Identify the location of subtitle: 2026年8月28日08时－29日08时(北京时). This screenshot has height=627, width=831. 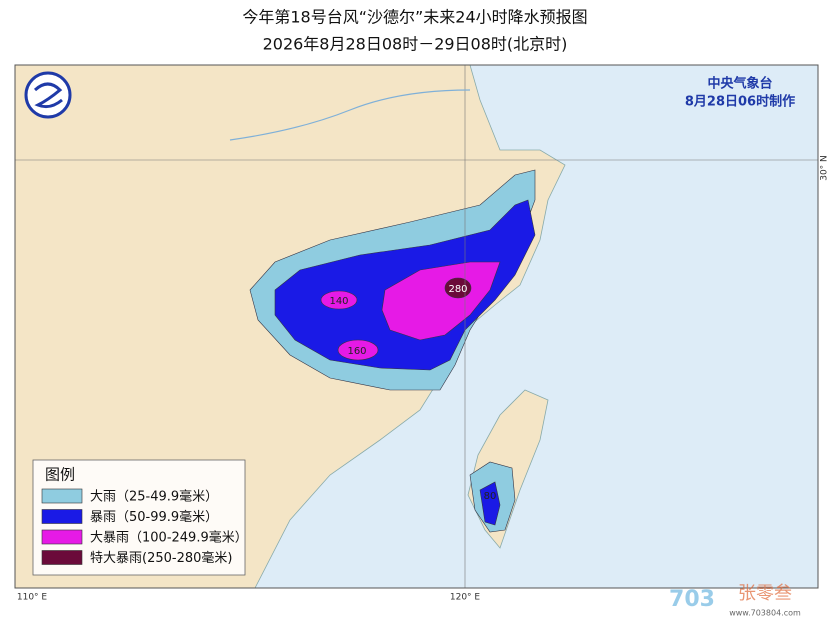
(415, 44).